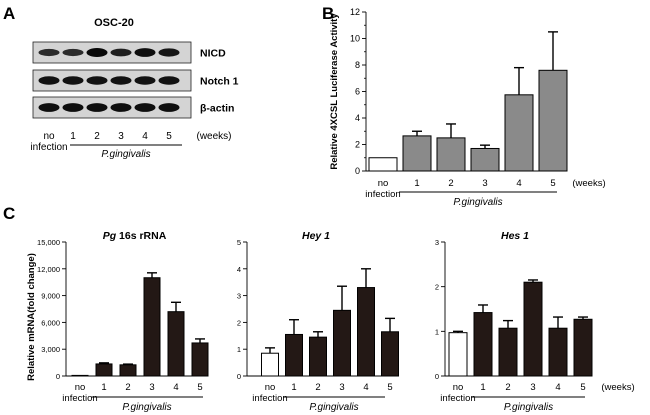 The image size is (650, 415). I want to click on cell-line-label: OSC-20, so click(114, 23).